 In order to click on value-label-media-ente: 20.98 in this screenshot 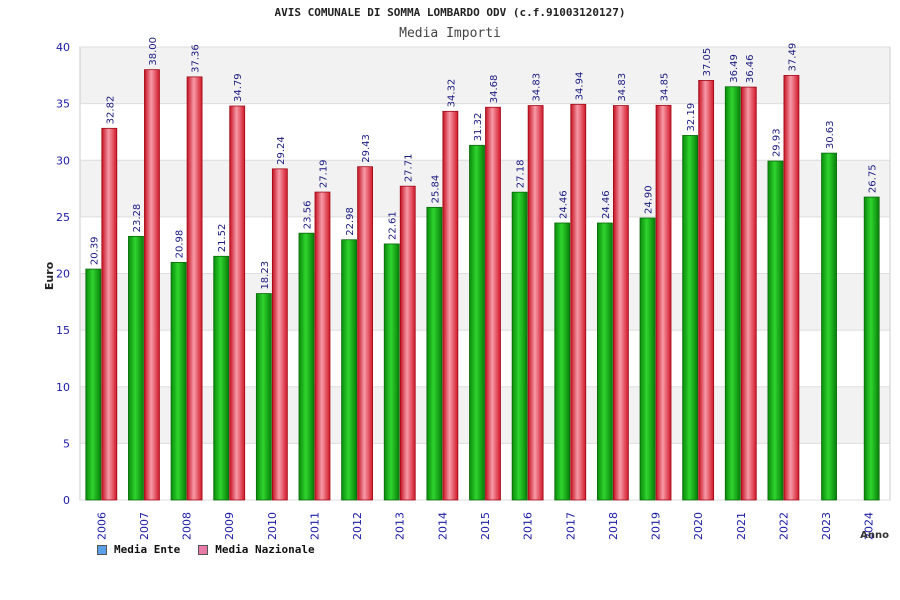, I will do `click(180, 244)`.